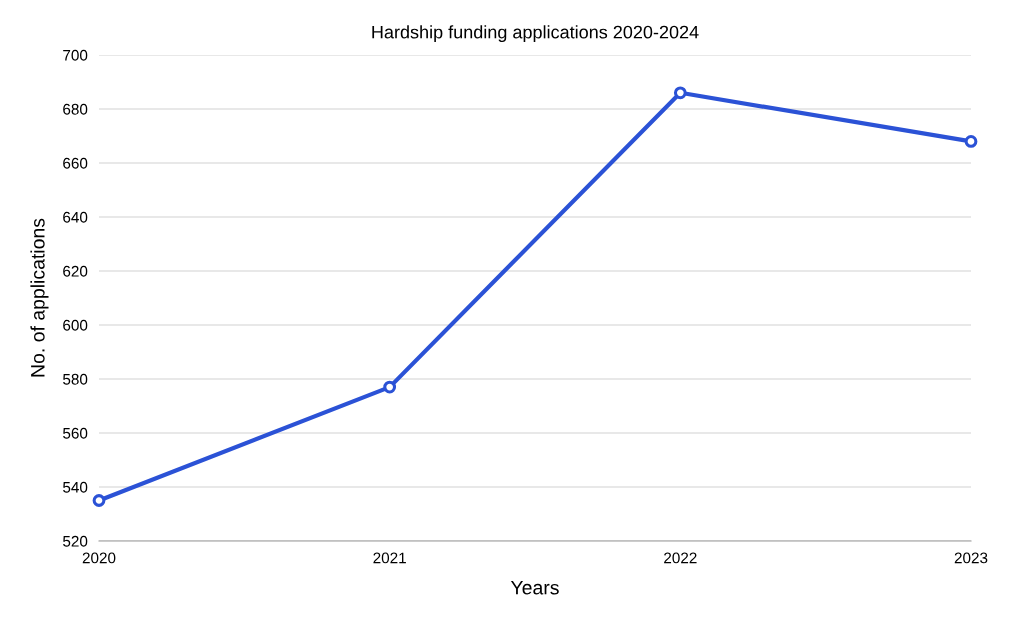  I want to click on y-tick-label: 520, so click(75, 541).